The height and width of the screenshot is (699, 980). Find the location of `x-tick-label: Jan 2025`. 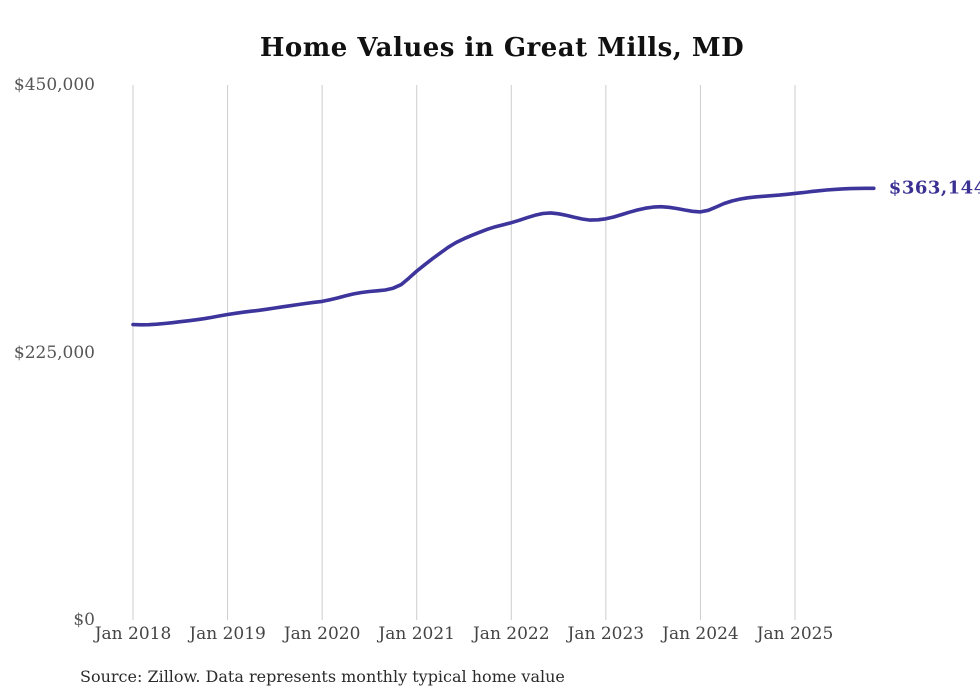

x-tick-label: Jan 2025 is located at coordinates (795, 634).